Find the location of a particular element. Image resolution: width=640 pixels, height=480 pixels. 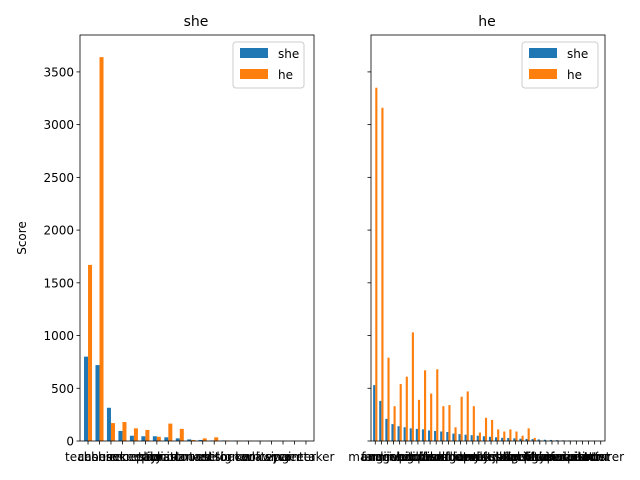

x-tick-label: economist is located at coordinates (558, 457).